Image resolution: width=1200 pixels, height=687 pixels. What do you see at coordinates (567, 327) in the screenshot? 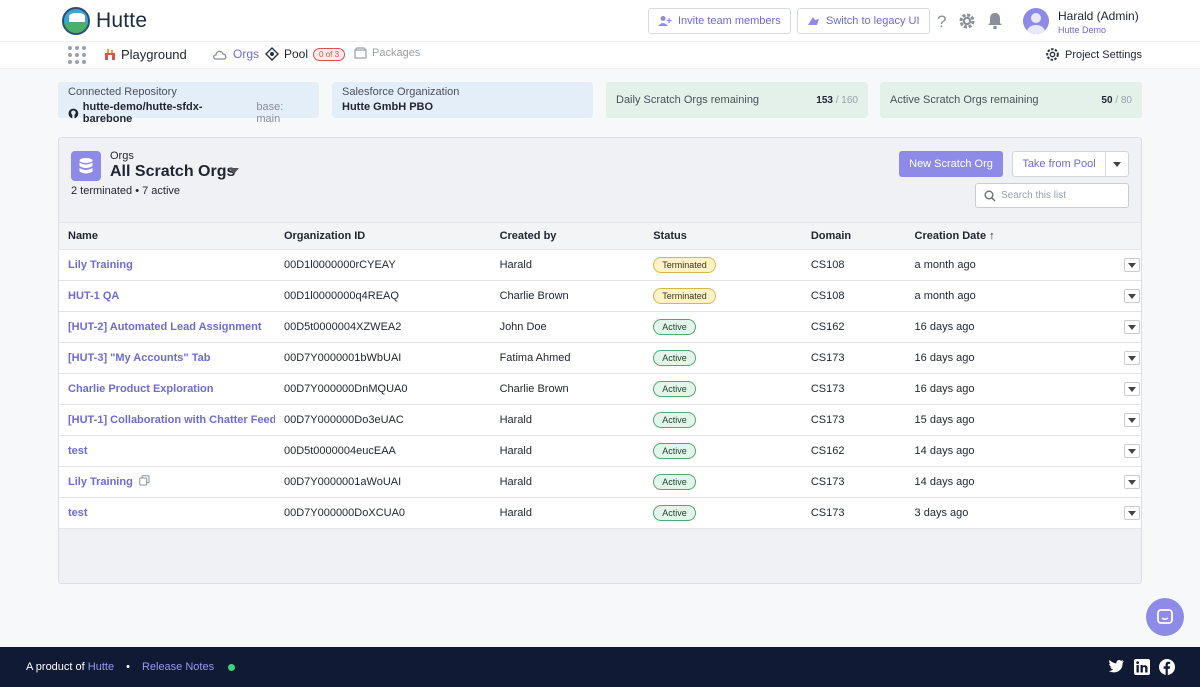
I see `created-by-cell: John Doe` at bounding box center [567, 327].